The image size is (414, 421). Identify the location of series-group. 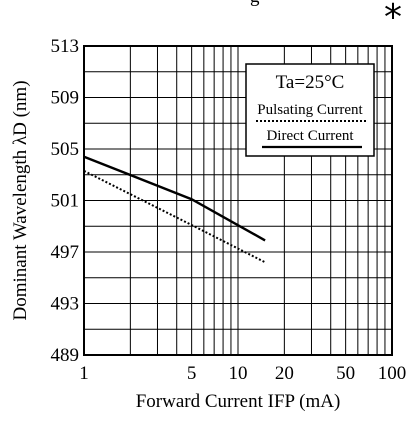
(174, 209).